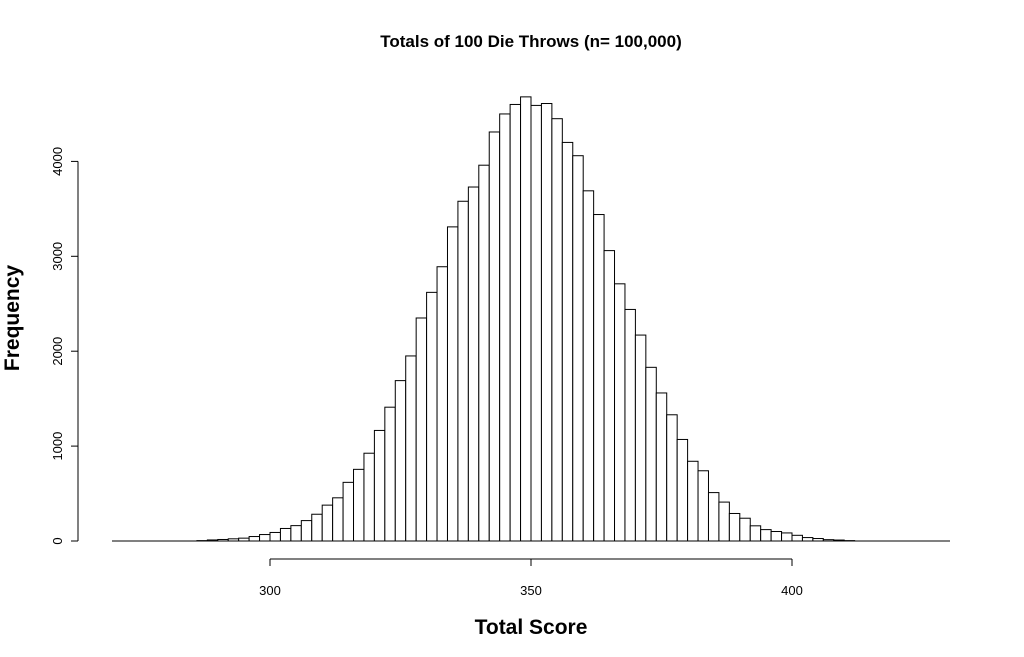  What do you see at coordinates (531, 627) in the screenshot?
I see `x-axis-label: Total Score` at bounding box center [531, 627].